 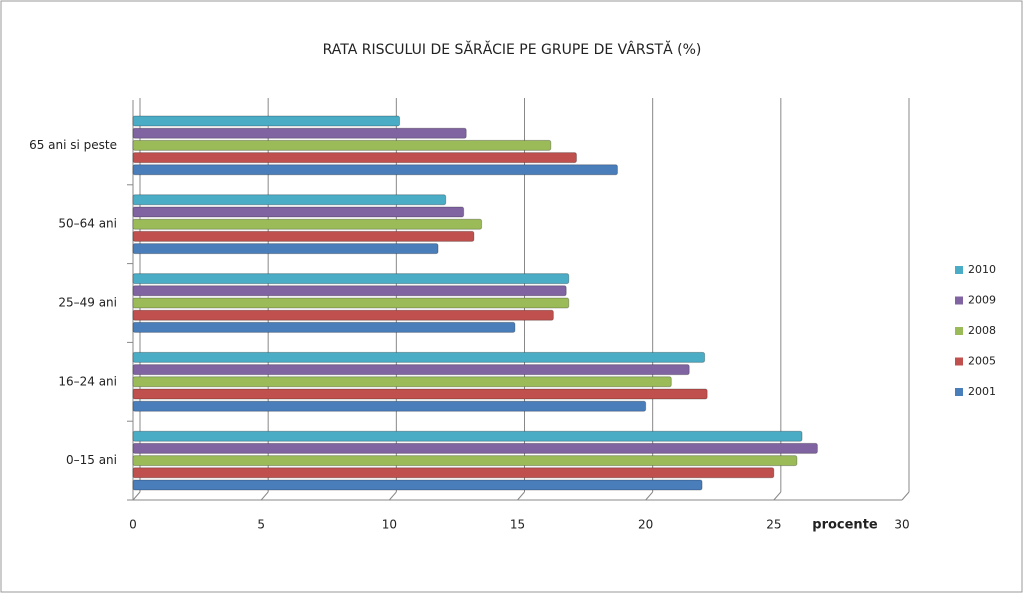 I want to click on x-tick-label: 25, so click(x=773, y=525).